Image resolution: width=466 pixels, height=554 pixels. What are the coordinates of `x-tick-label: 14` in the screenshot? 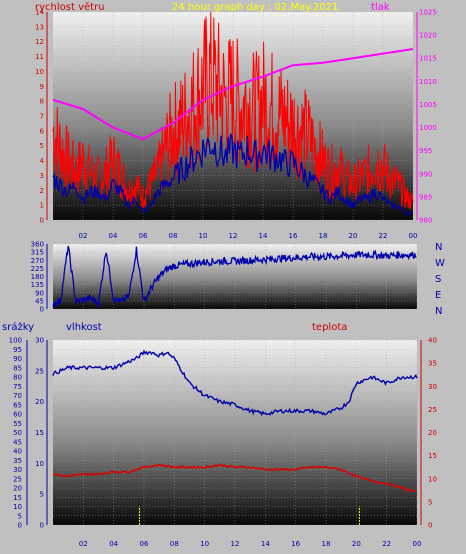 It's located at (263, 236).